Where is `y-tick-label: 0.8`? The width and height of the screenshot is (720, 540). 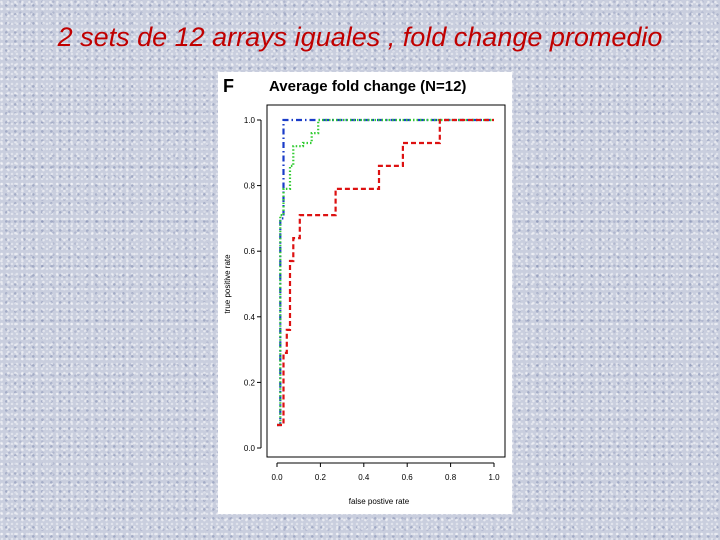
y-tick-label: 0.8 is located at coordinates (250, 186).